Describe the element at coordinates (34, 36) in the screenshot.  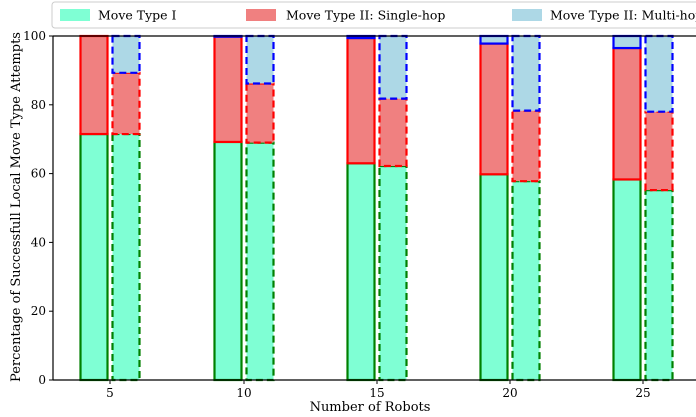
I see `y-tick-label: 100` at that location.